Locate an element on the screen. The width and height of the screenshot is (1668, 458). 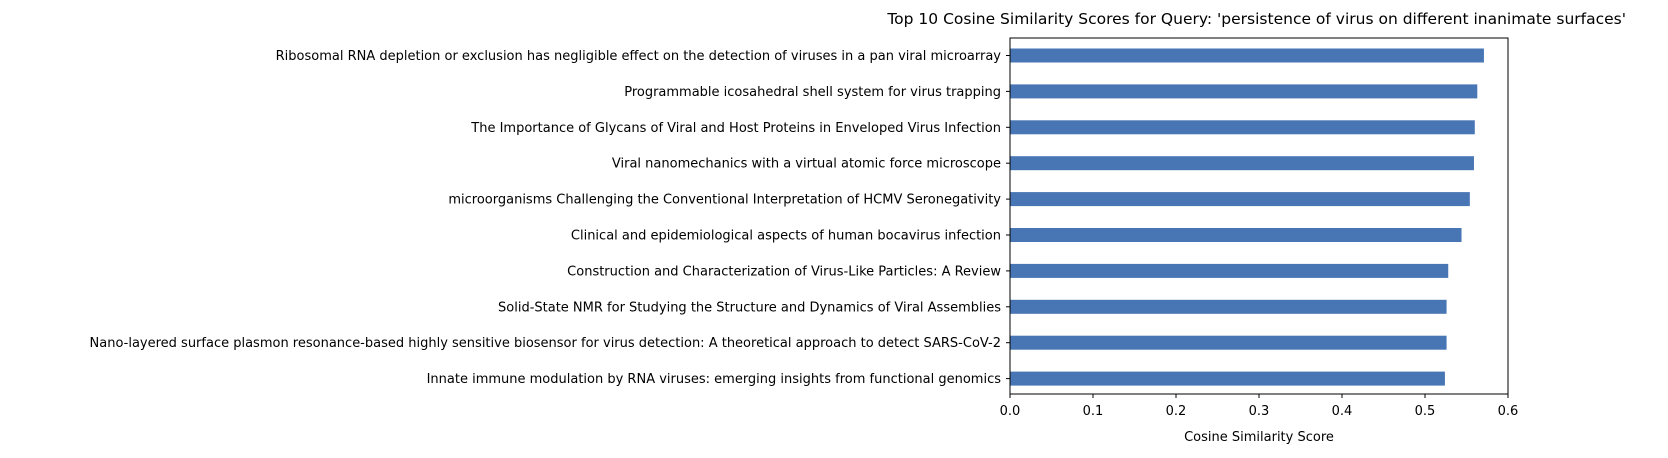
x-tick-label: 0.2 is located at coordinates (1176, 411).